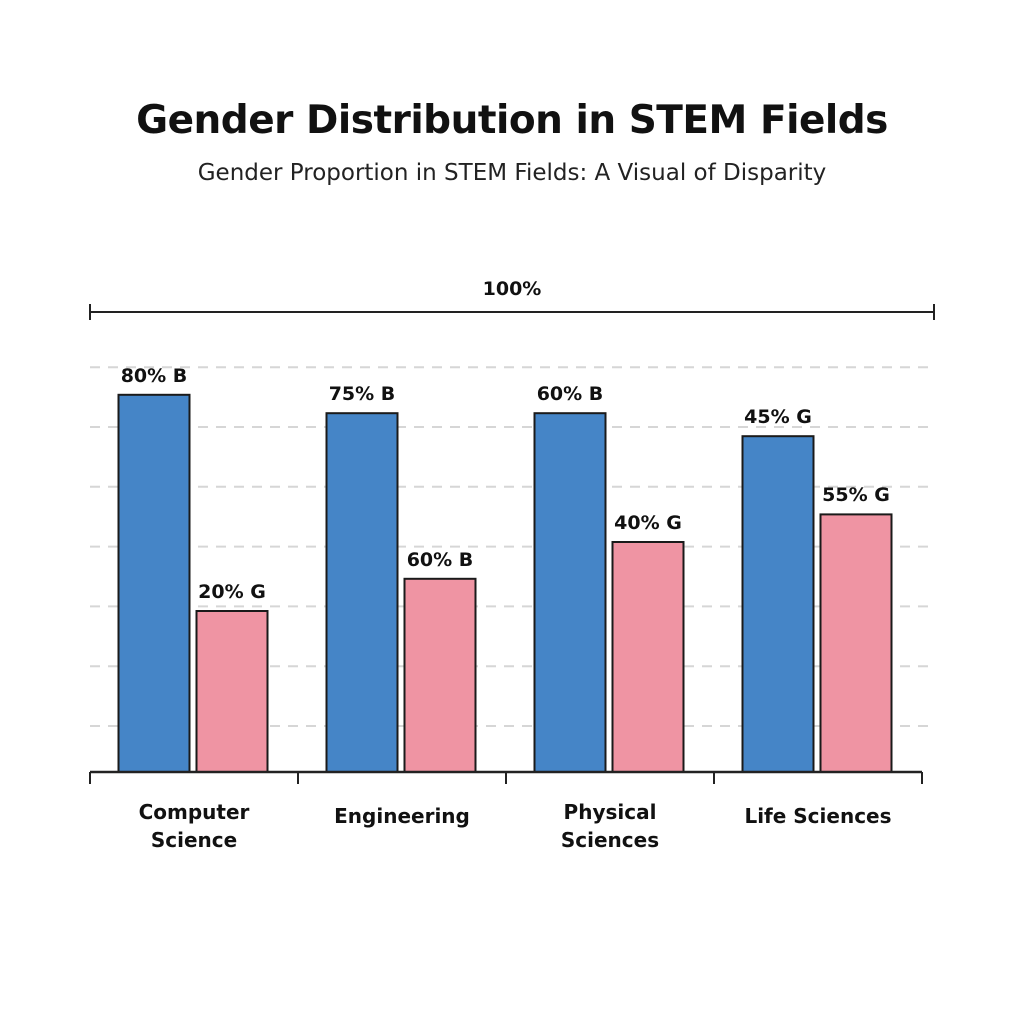 The image size is (1024, 1024). What do you see at coordinates (232, 592) in the screenshot?
I see `data-label: 20% G` at bounding box center [232, 592].